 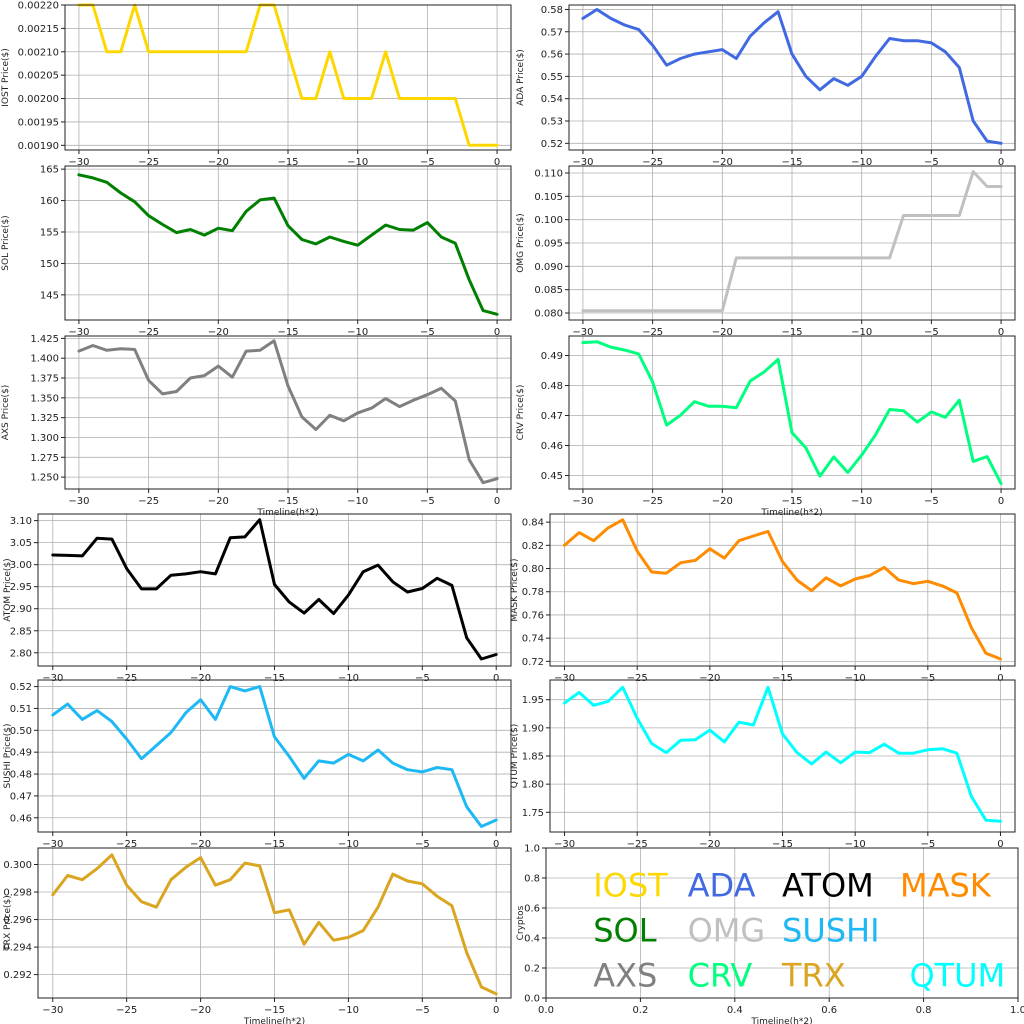 What do you see at coordinates (533, 592) in the screenshot?
I see `y-tick-label: 0.78` at bounding box center [533, 592].